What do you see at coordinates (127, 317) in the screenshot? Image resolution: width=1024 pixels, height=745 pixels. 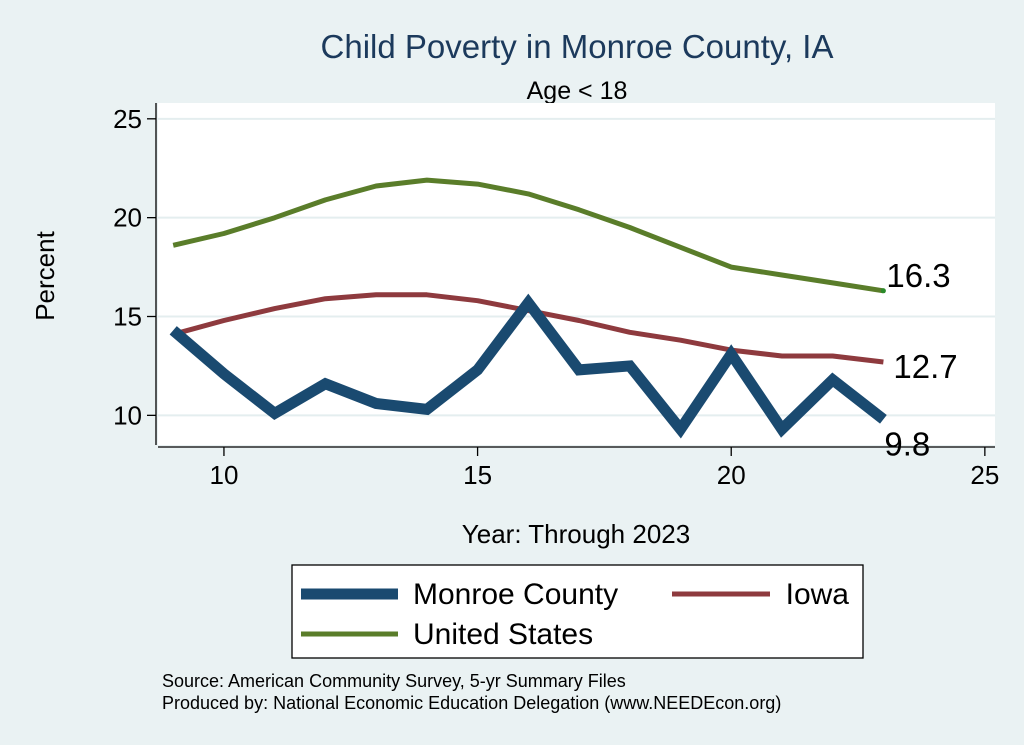 I see `y-tick-label-15: 15` at bounding box center [127, 317].